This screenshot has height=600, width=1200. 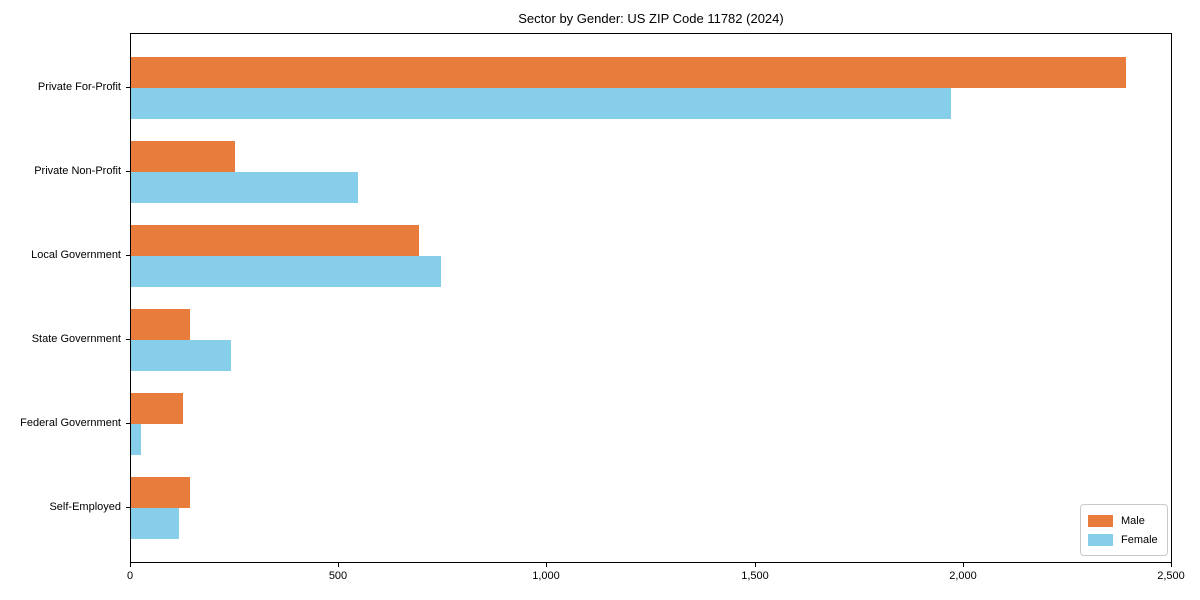 I want to click on legend-item-female: Female, so click(x=1123, y=539).